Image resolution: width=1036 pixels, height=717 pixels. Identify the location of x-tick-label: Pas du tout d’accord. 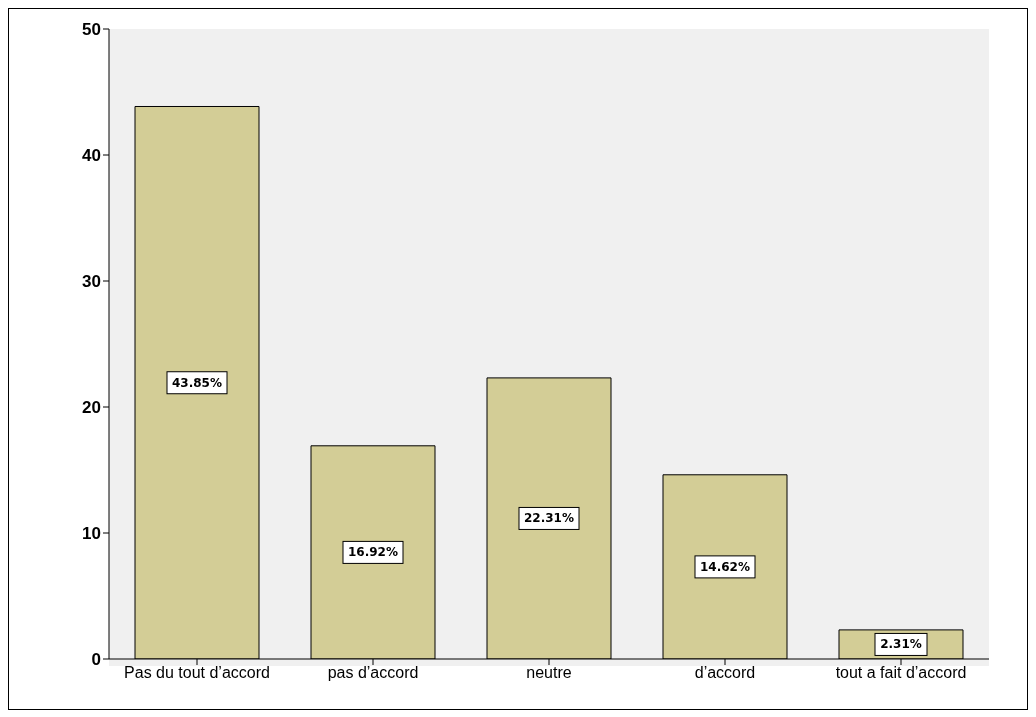
(197, 673).